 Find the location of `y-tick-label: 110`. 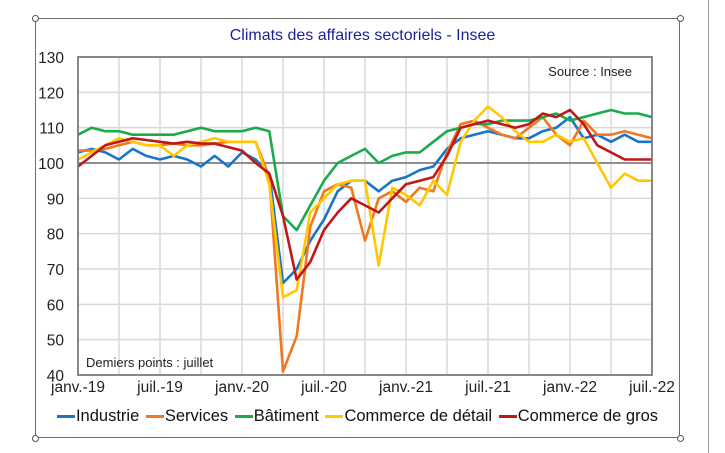

y-tick-label: 110 is located at coordinates (51, 129).